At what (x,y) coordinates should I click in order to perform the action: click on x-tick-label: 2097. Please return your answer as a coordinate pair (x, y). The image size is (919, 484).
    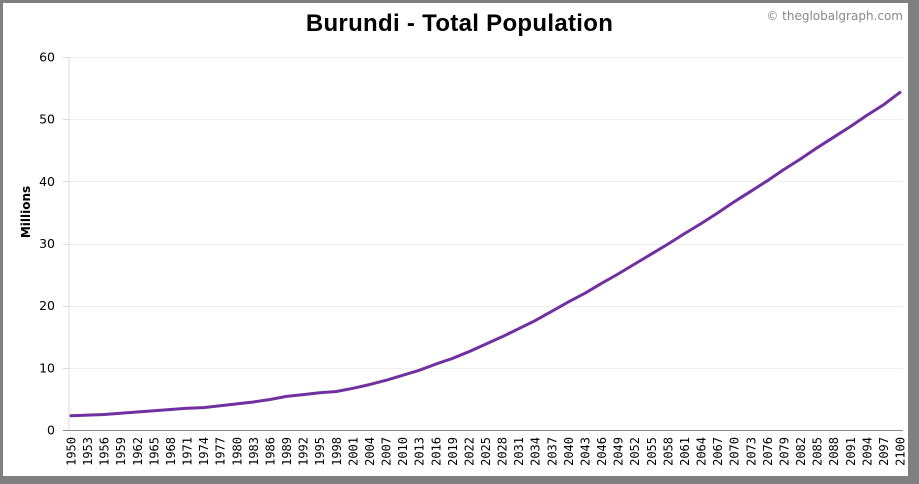
    Looking at the image, I should click on (884, 451).